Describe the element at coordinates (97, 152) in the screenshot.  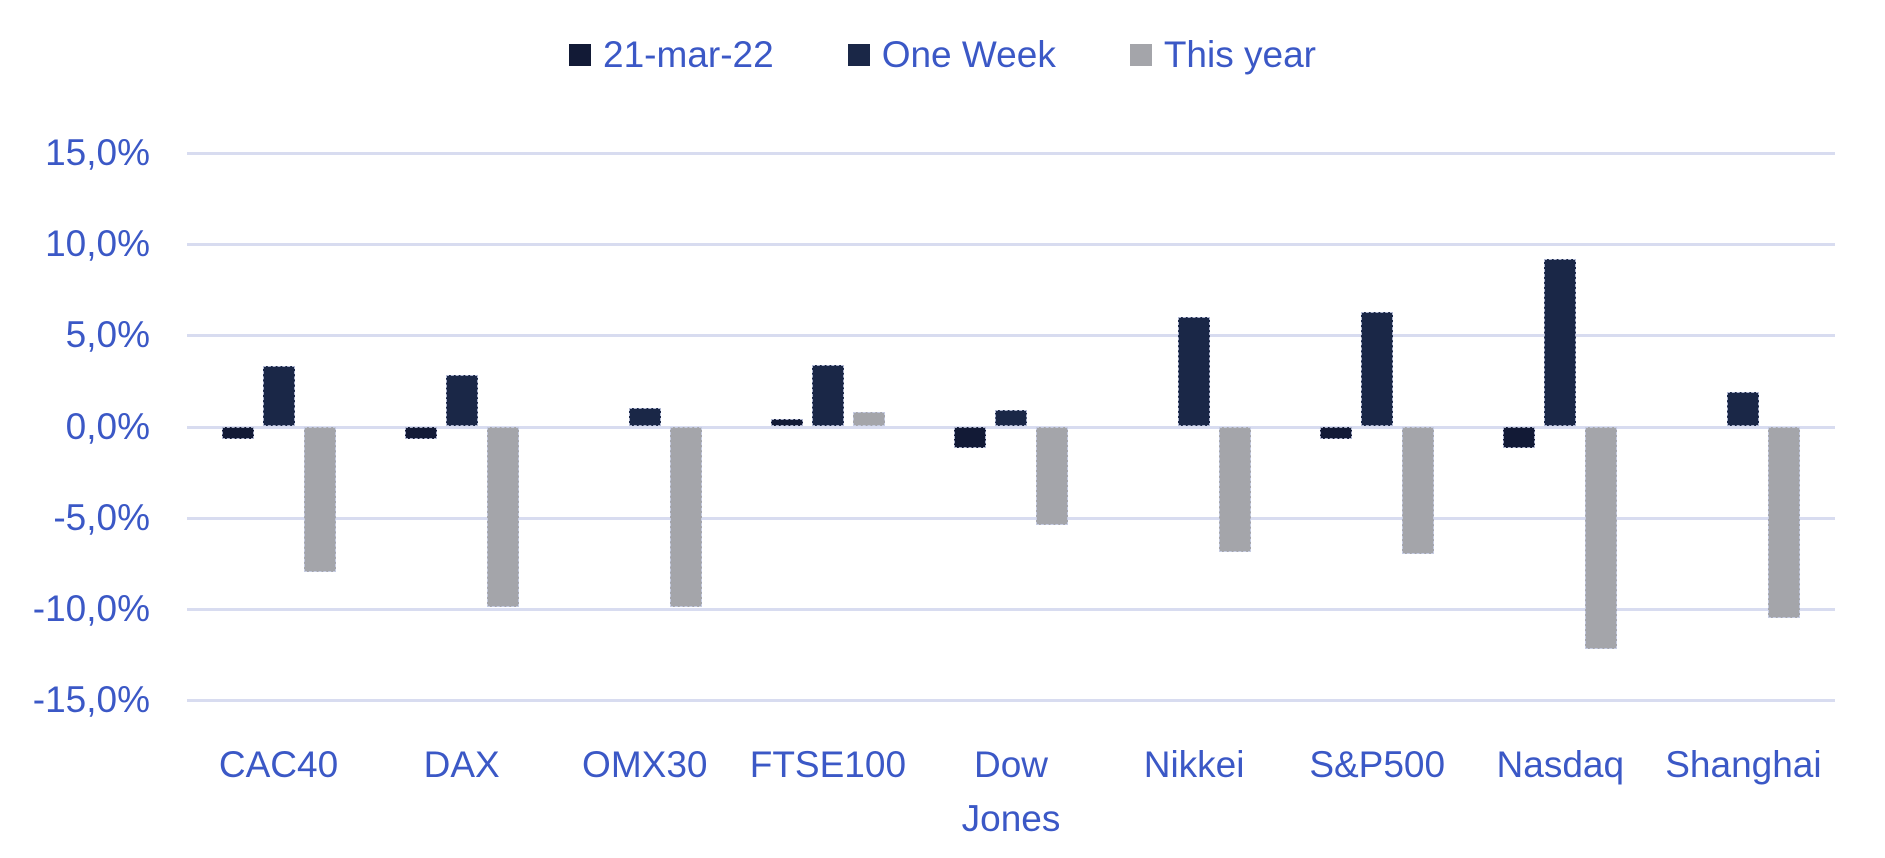
I see `y-tick-label: 15,0%` at that location.